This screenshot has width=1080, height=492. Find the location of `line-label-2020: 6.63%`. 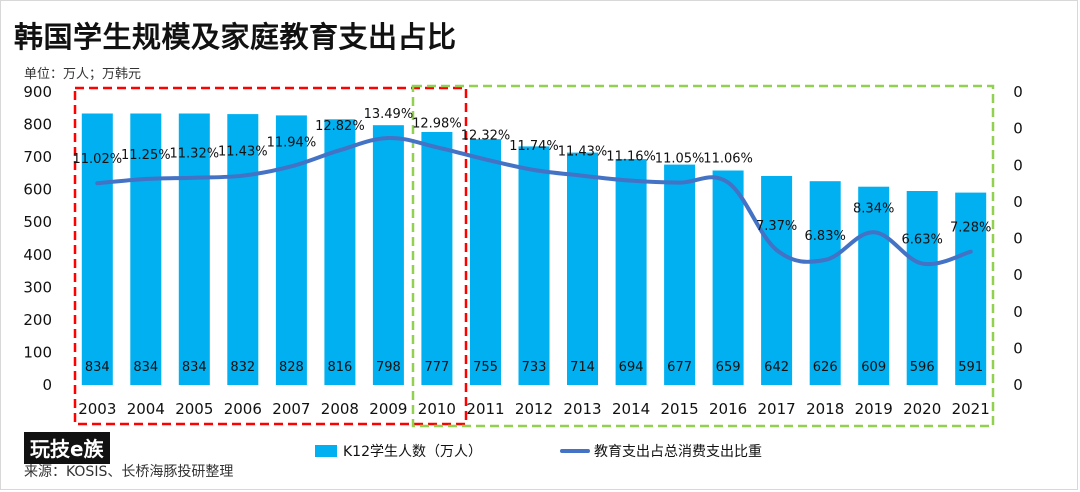

line-label-2020: 6.63% is located at coordinates (922, 240).